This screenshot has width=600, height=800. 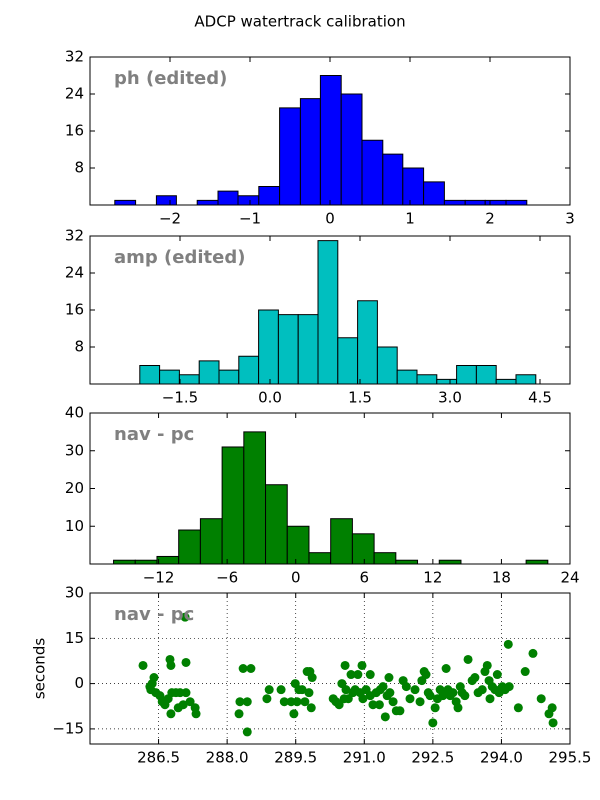 What do you see at coordinates (432, 758) in the screenshot?
I see `x-tick-label: 292.5` at bounding box center [432, 758].